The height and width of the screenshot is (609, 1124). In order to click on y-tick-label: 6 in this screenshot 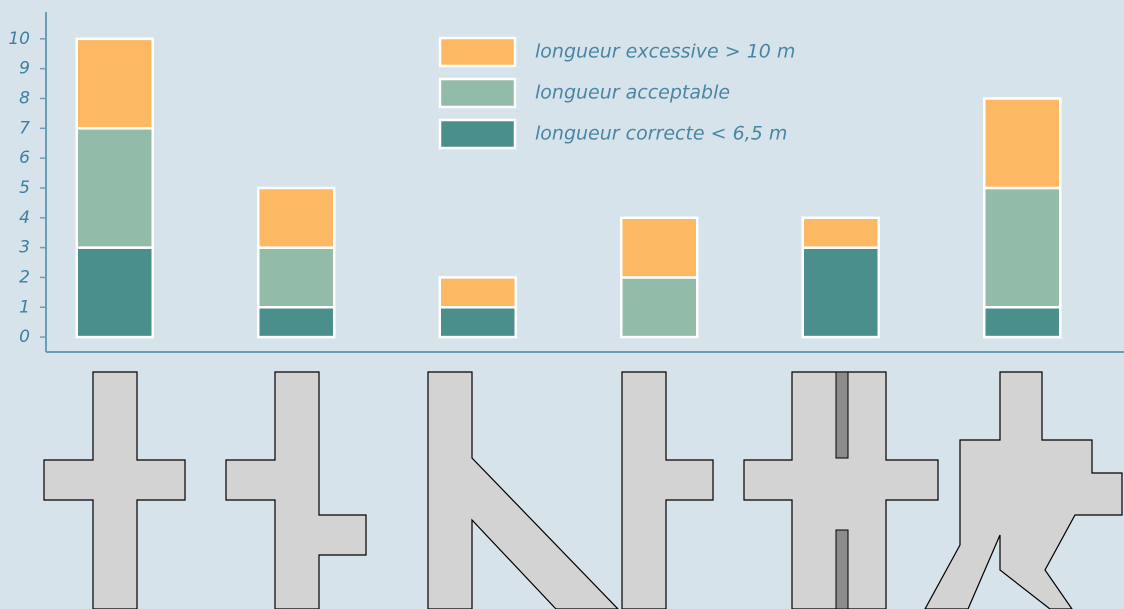, I will do `click(24, 158)`.